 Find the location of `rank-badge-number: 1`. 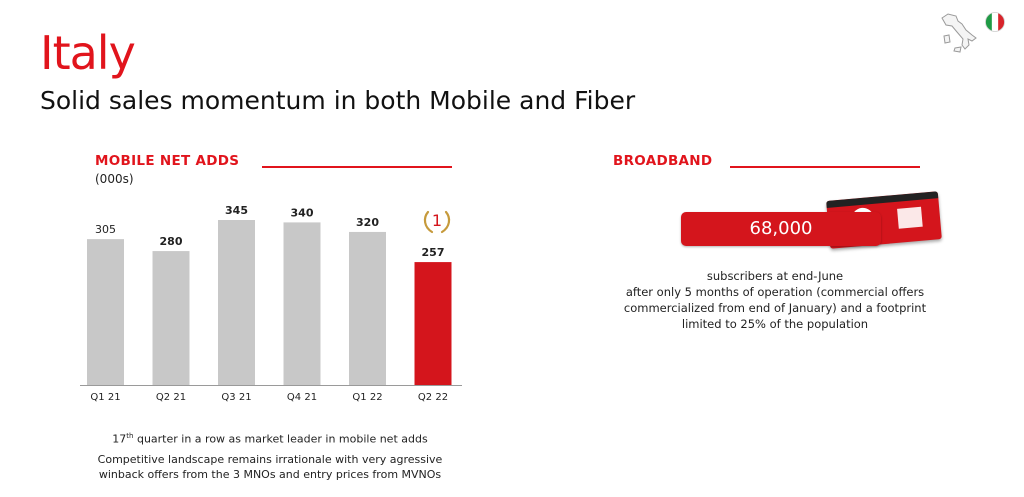

rank-badge-number: 1 is located at coordinates (437, 220).